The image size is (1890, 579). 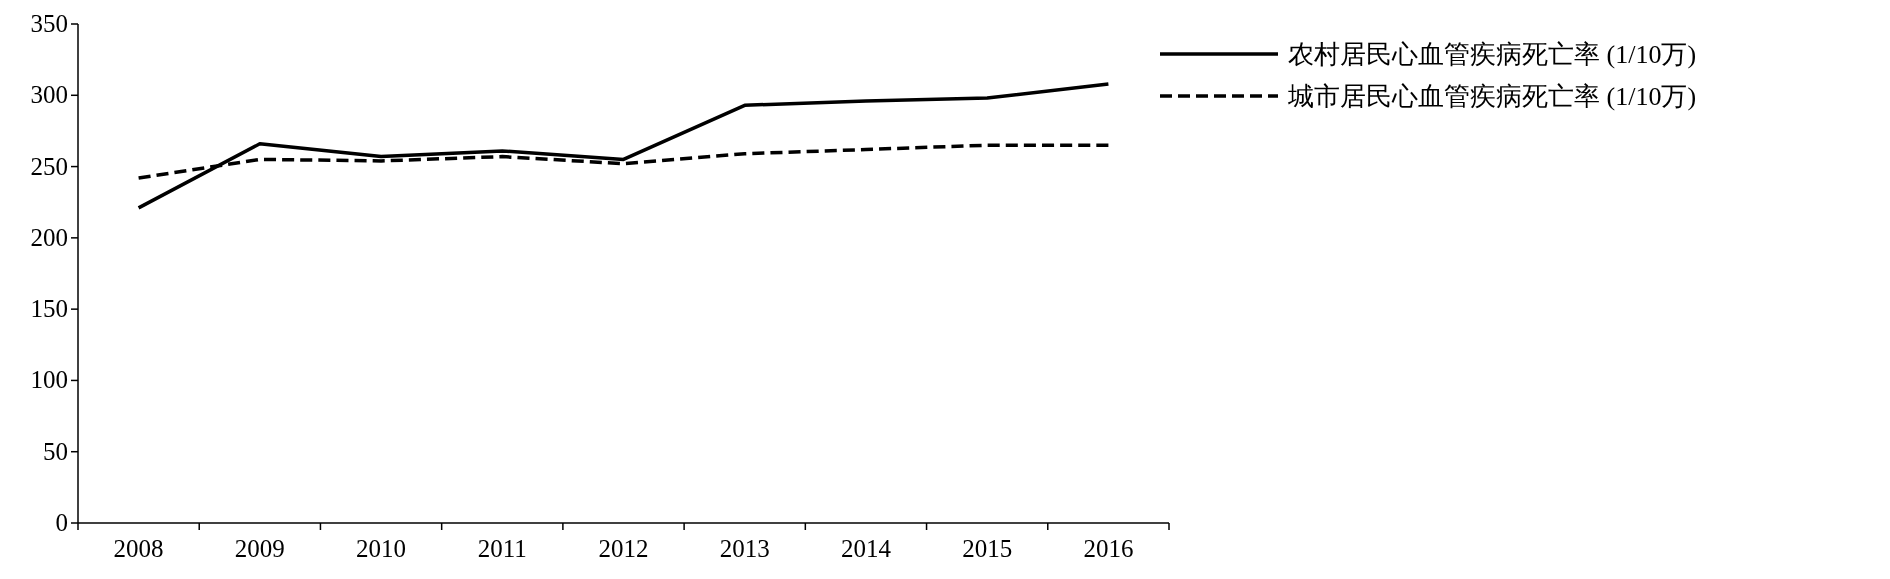 What do you see at coordinates (381, 548) in the screenshot?
I see `x-tick-label: 2010` at bounding box center [381, 548].